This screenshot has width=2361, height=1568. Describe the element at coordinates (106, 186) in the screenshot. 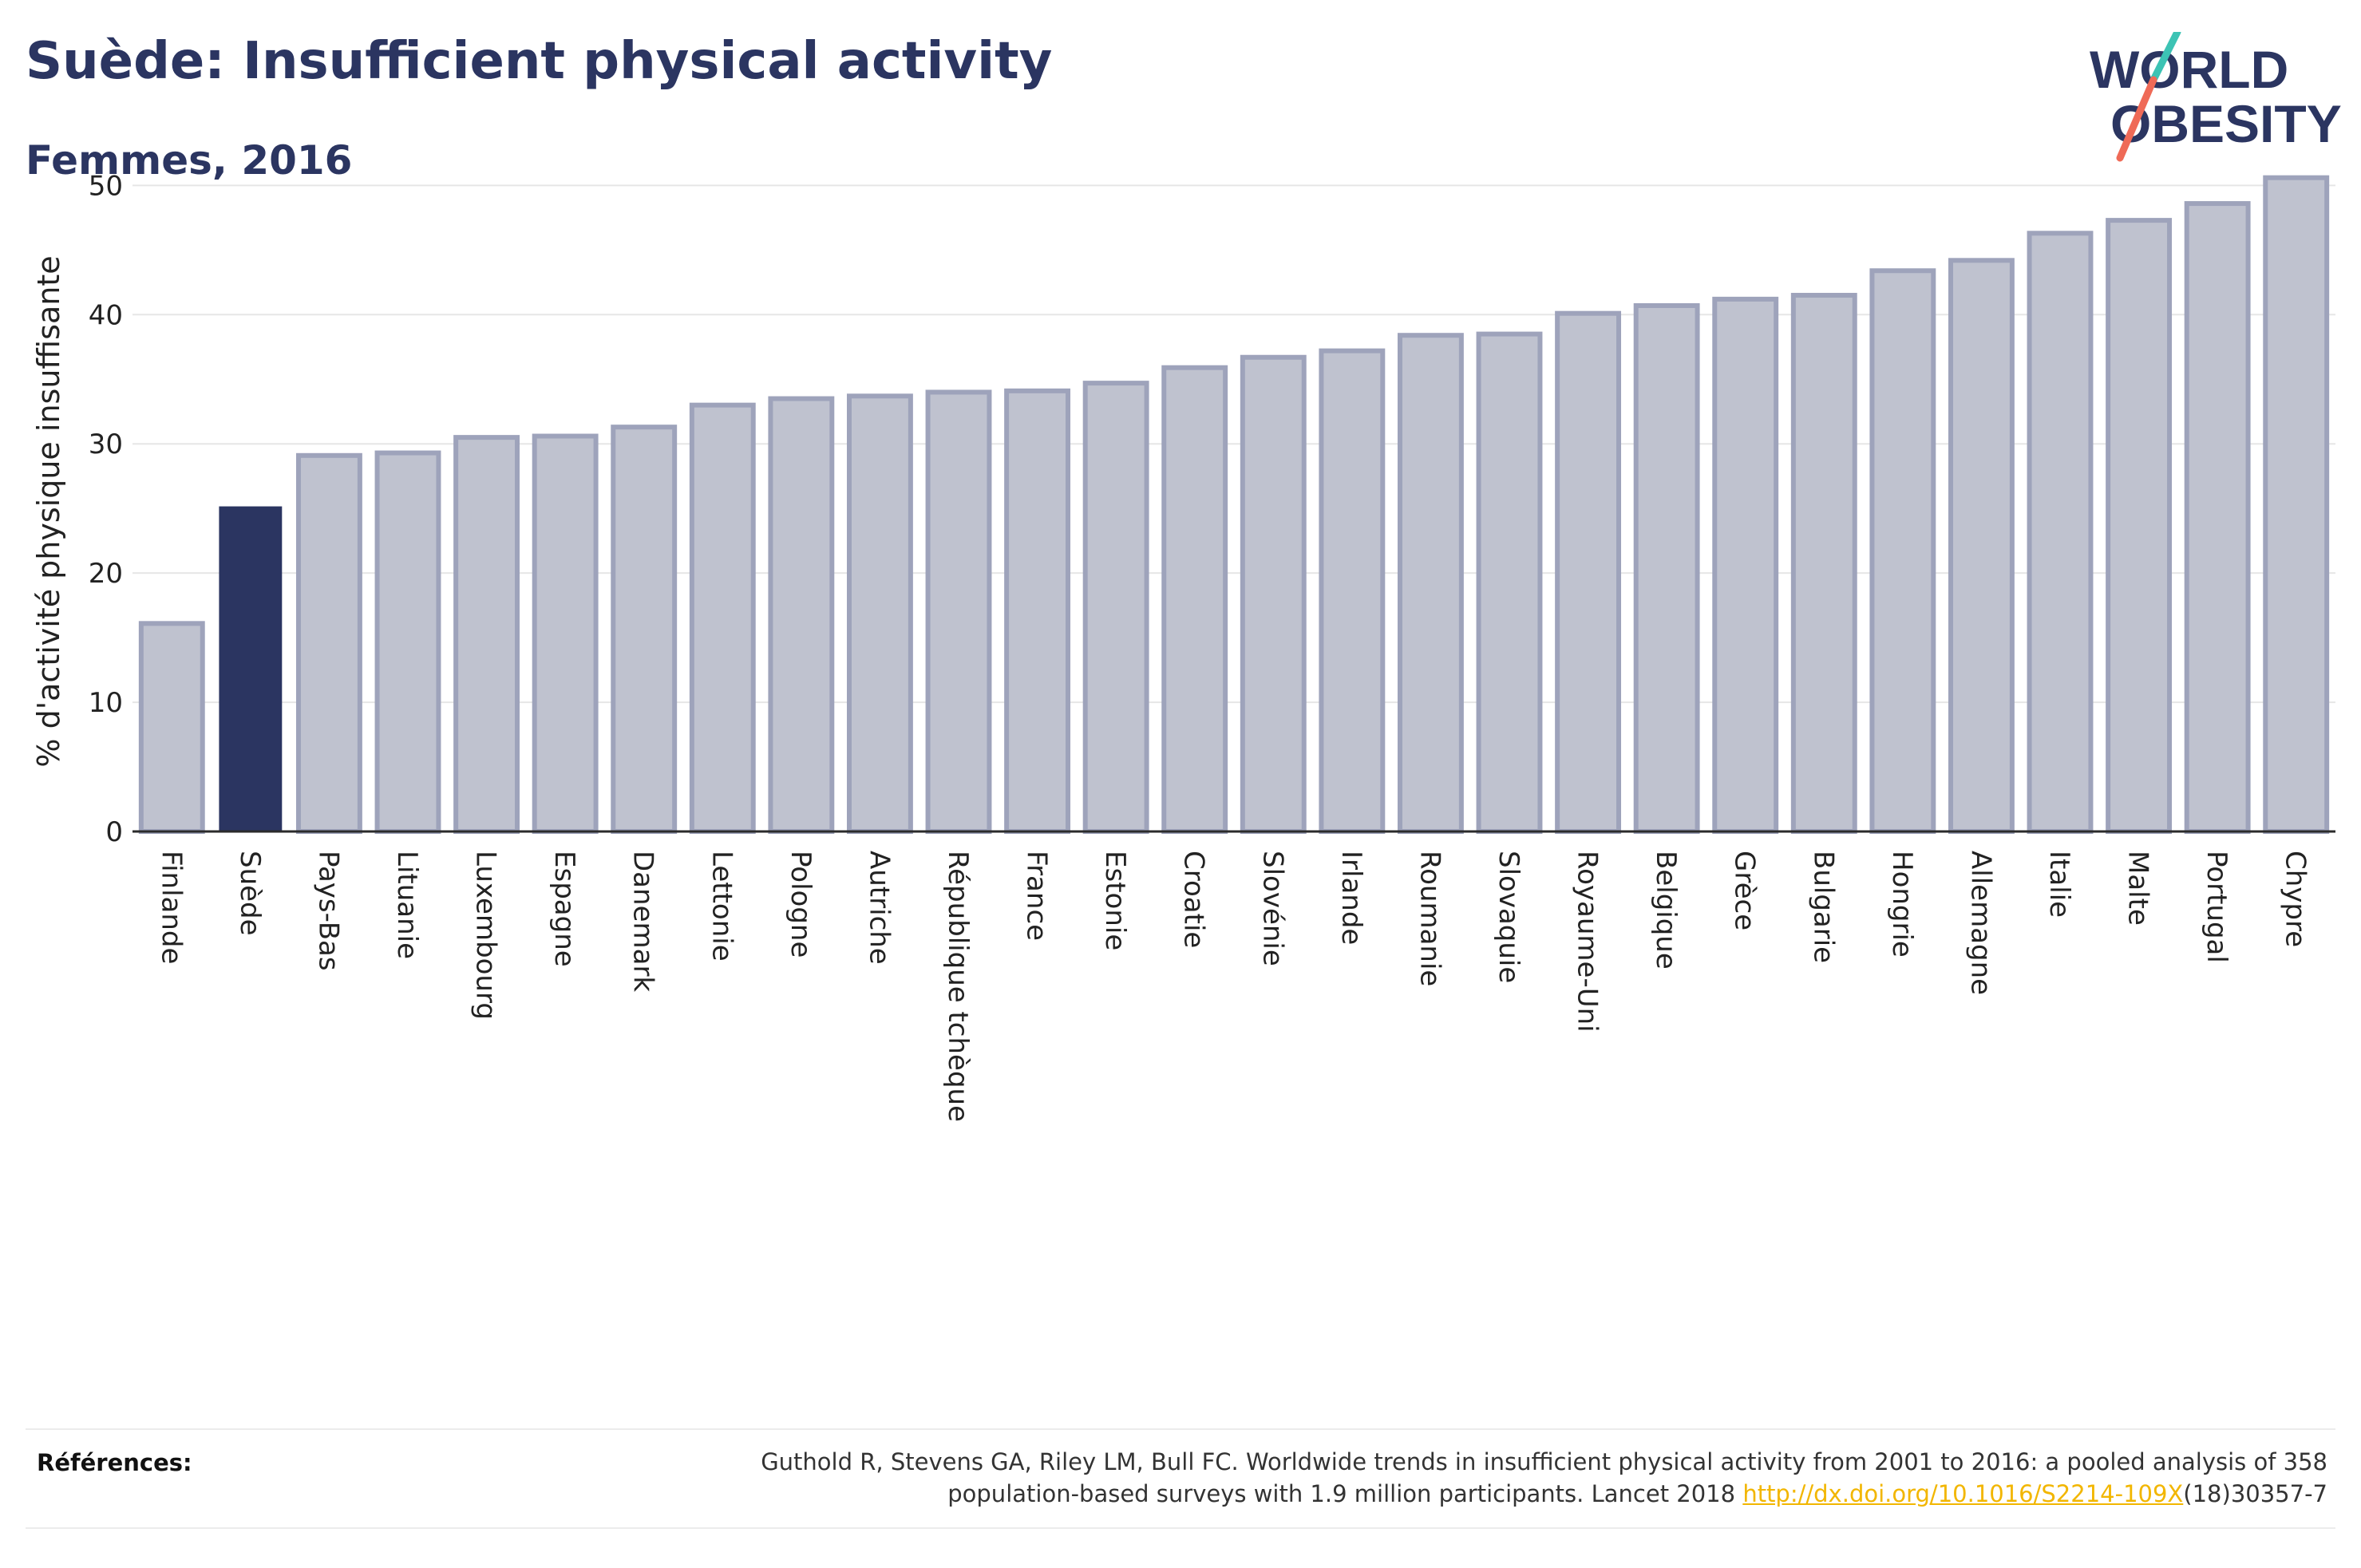

I see `y-tick-label: 50` at that location.